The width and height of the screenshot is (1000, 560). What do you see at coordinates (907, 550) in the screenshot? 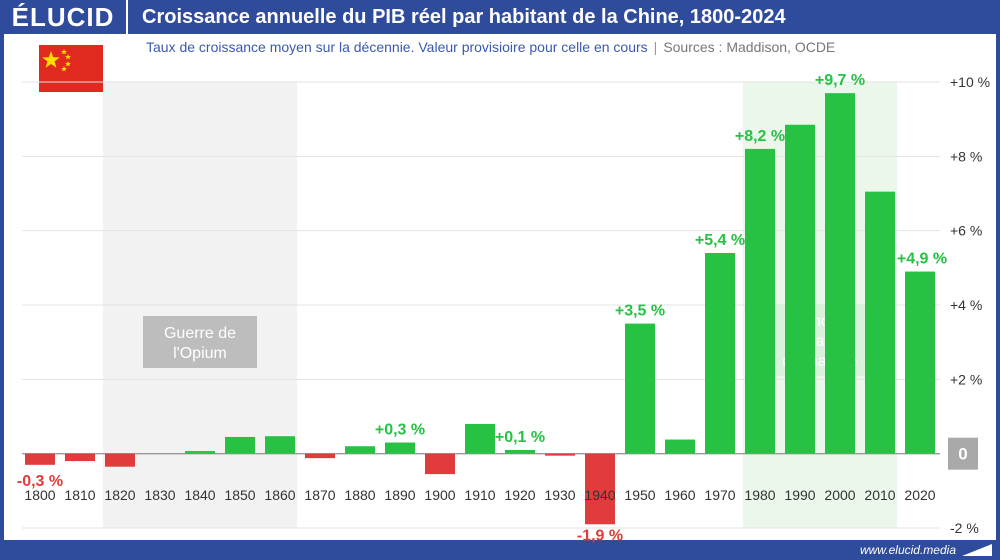
I see `footer-url: www.elucid.media` at bounding box center [907, 550].